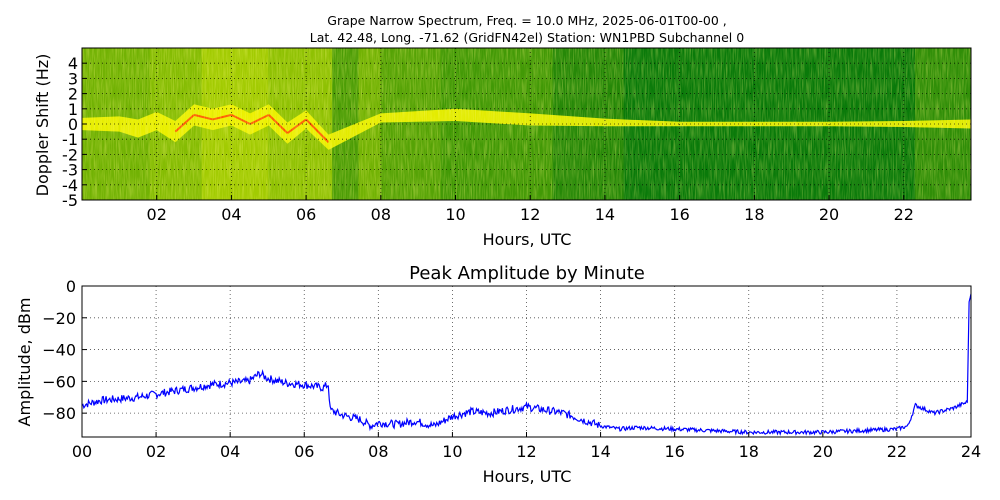 Image resolution: width=1000 pixels, height=500 pixels. Describe the element at coordinates (526, 451) in the screenshot. I see `amplitude-x-tick-label: 12` at that location.